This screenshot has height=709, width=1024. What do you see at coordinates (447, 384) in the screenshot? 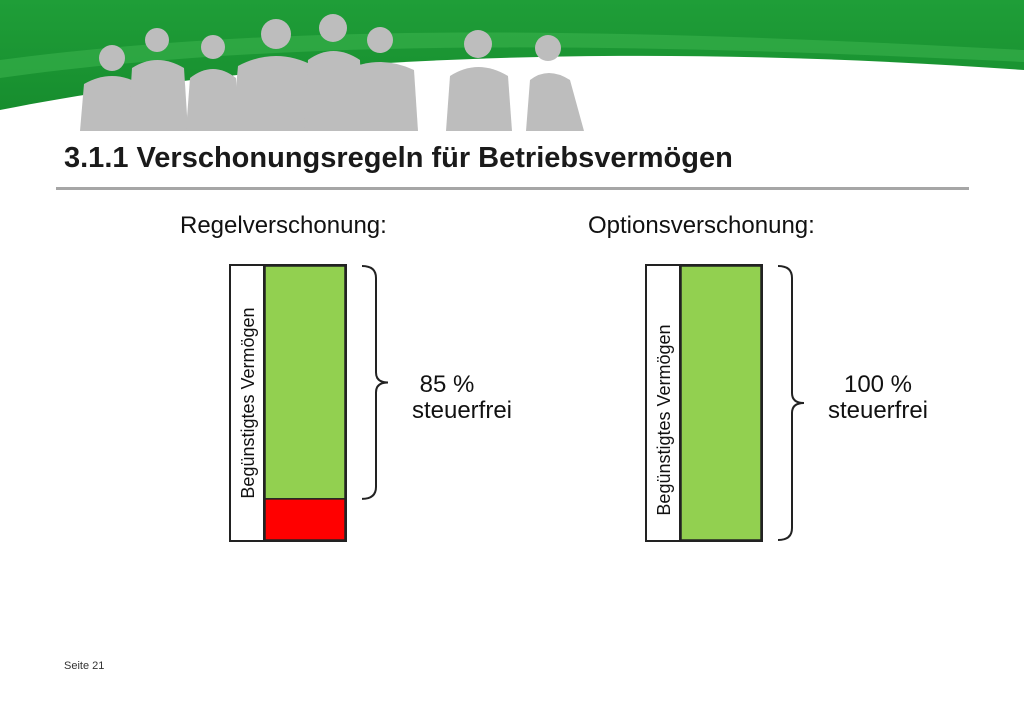
I see `percent-value: 85 %` at bounding box center [447, 384].